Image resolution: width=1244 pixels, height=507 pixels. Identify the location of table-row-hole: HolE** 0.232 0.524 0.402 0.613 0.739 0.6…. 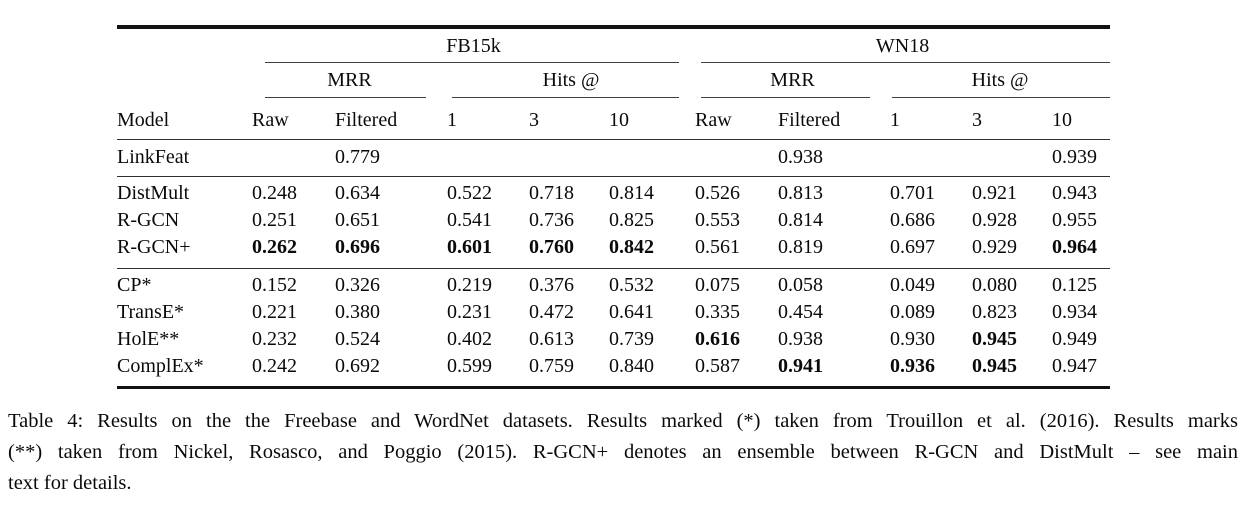
(613, 339).